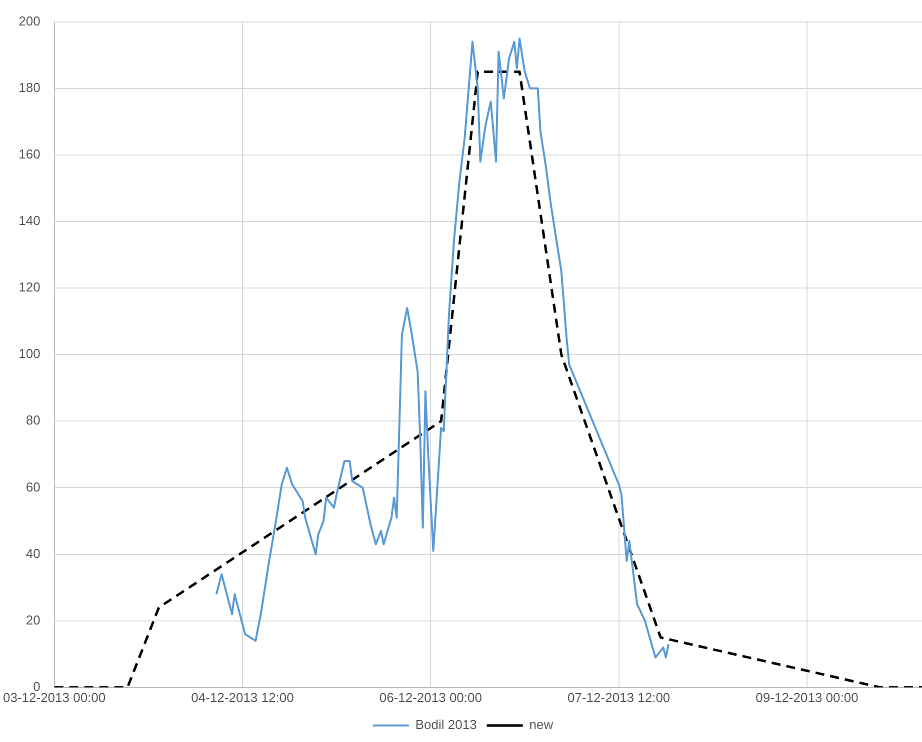 The width and height of the screenshot is (922, 742). What do you see at coordinates (29, 220) in the screenshot?
I see `y-tick-label: 140` at bounding box center [29, 220].